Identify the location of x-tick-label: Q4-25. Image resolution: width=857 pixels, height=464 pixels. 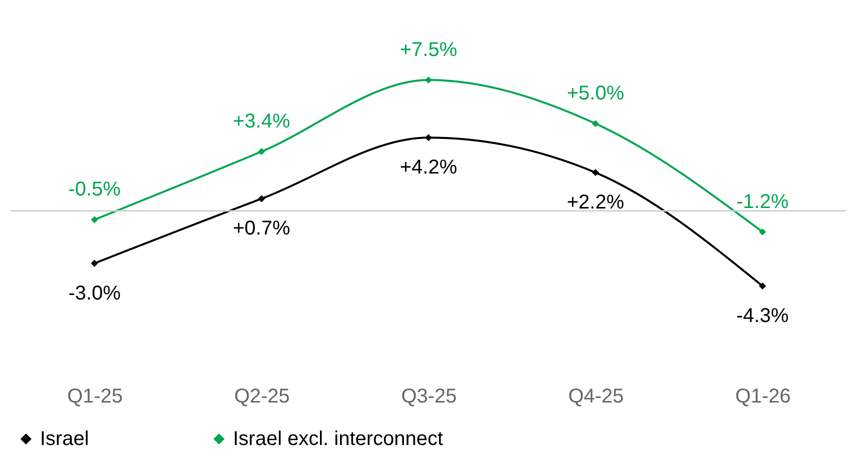
(596, 397).